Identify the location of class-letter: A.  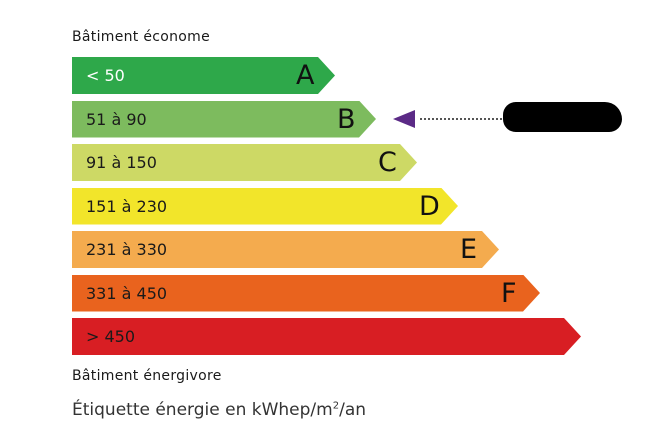
(305, 75).